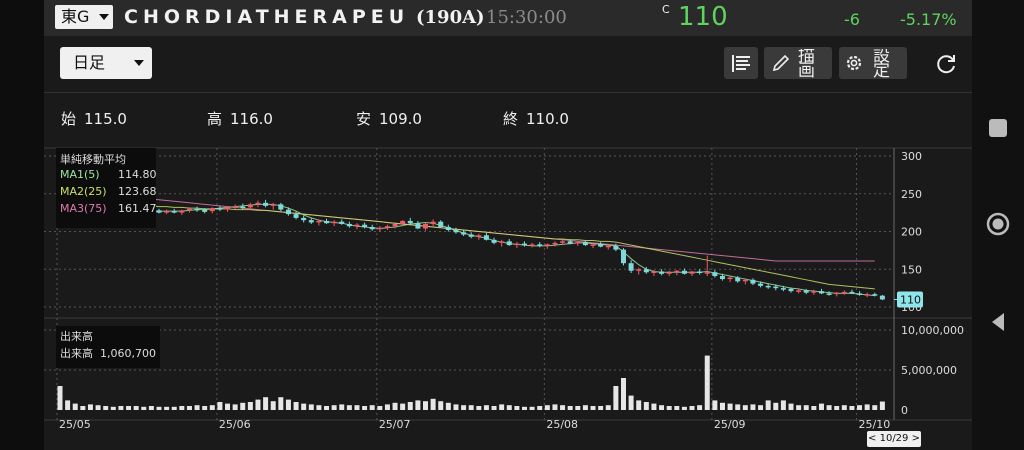 The image size is (1024, 450). Describe the element at coordinates (928, 19) in the screenshot. I see `price-change-percent: -5.17%` at that location.